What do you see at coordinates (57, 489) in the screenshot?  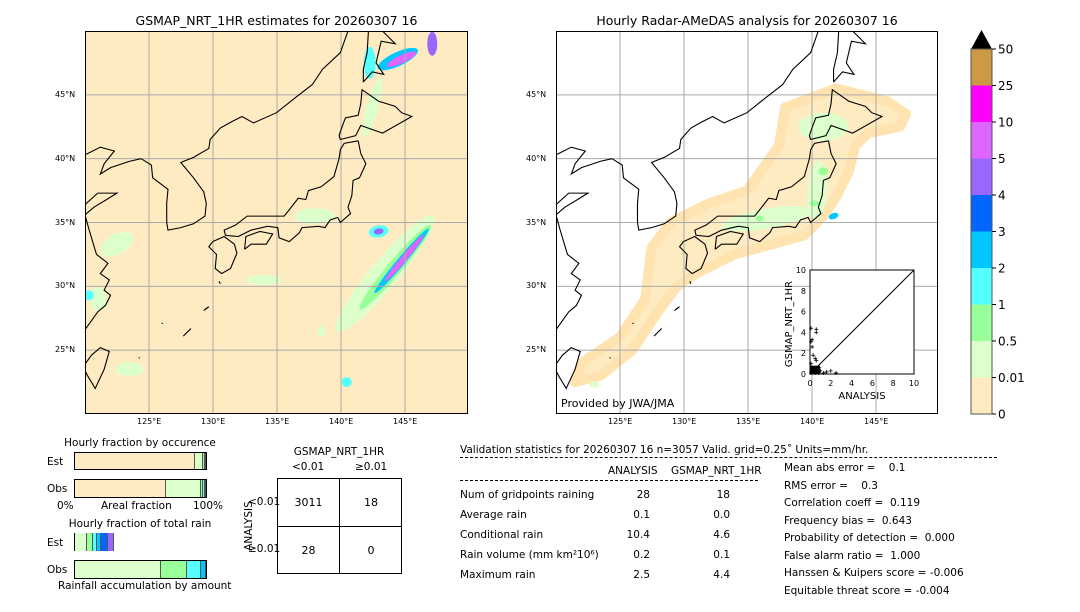 I see `occ-obs-label: Obs` at bounding box center [57, 489].